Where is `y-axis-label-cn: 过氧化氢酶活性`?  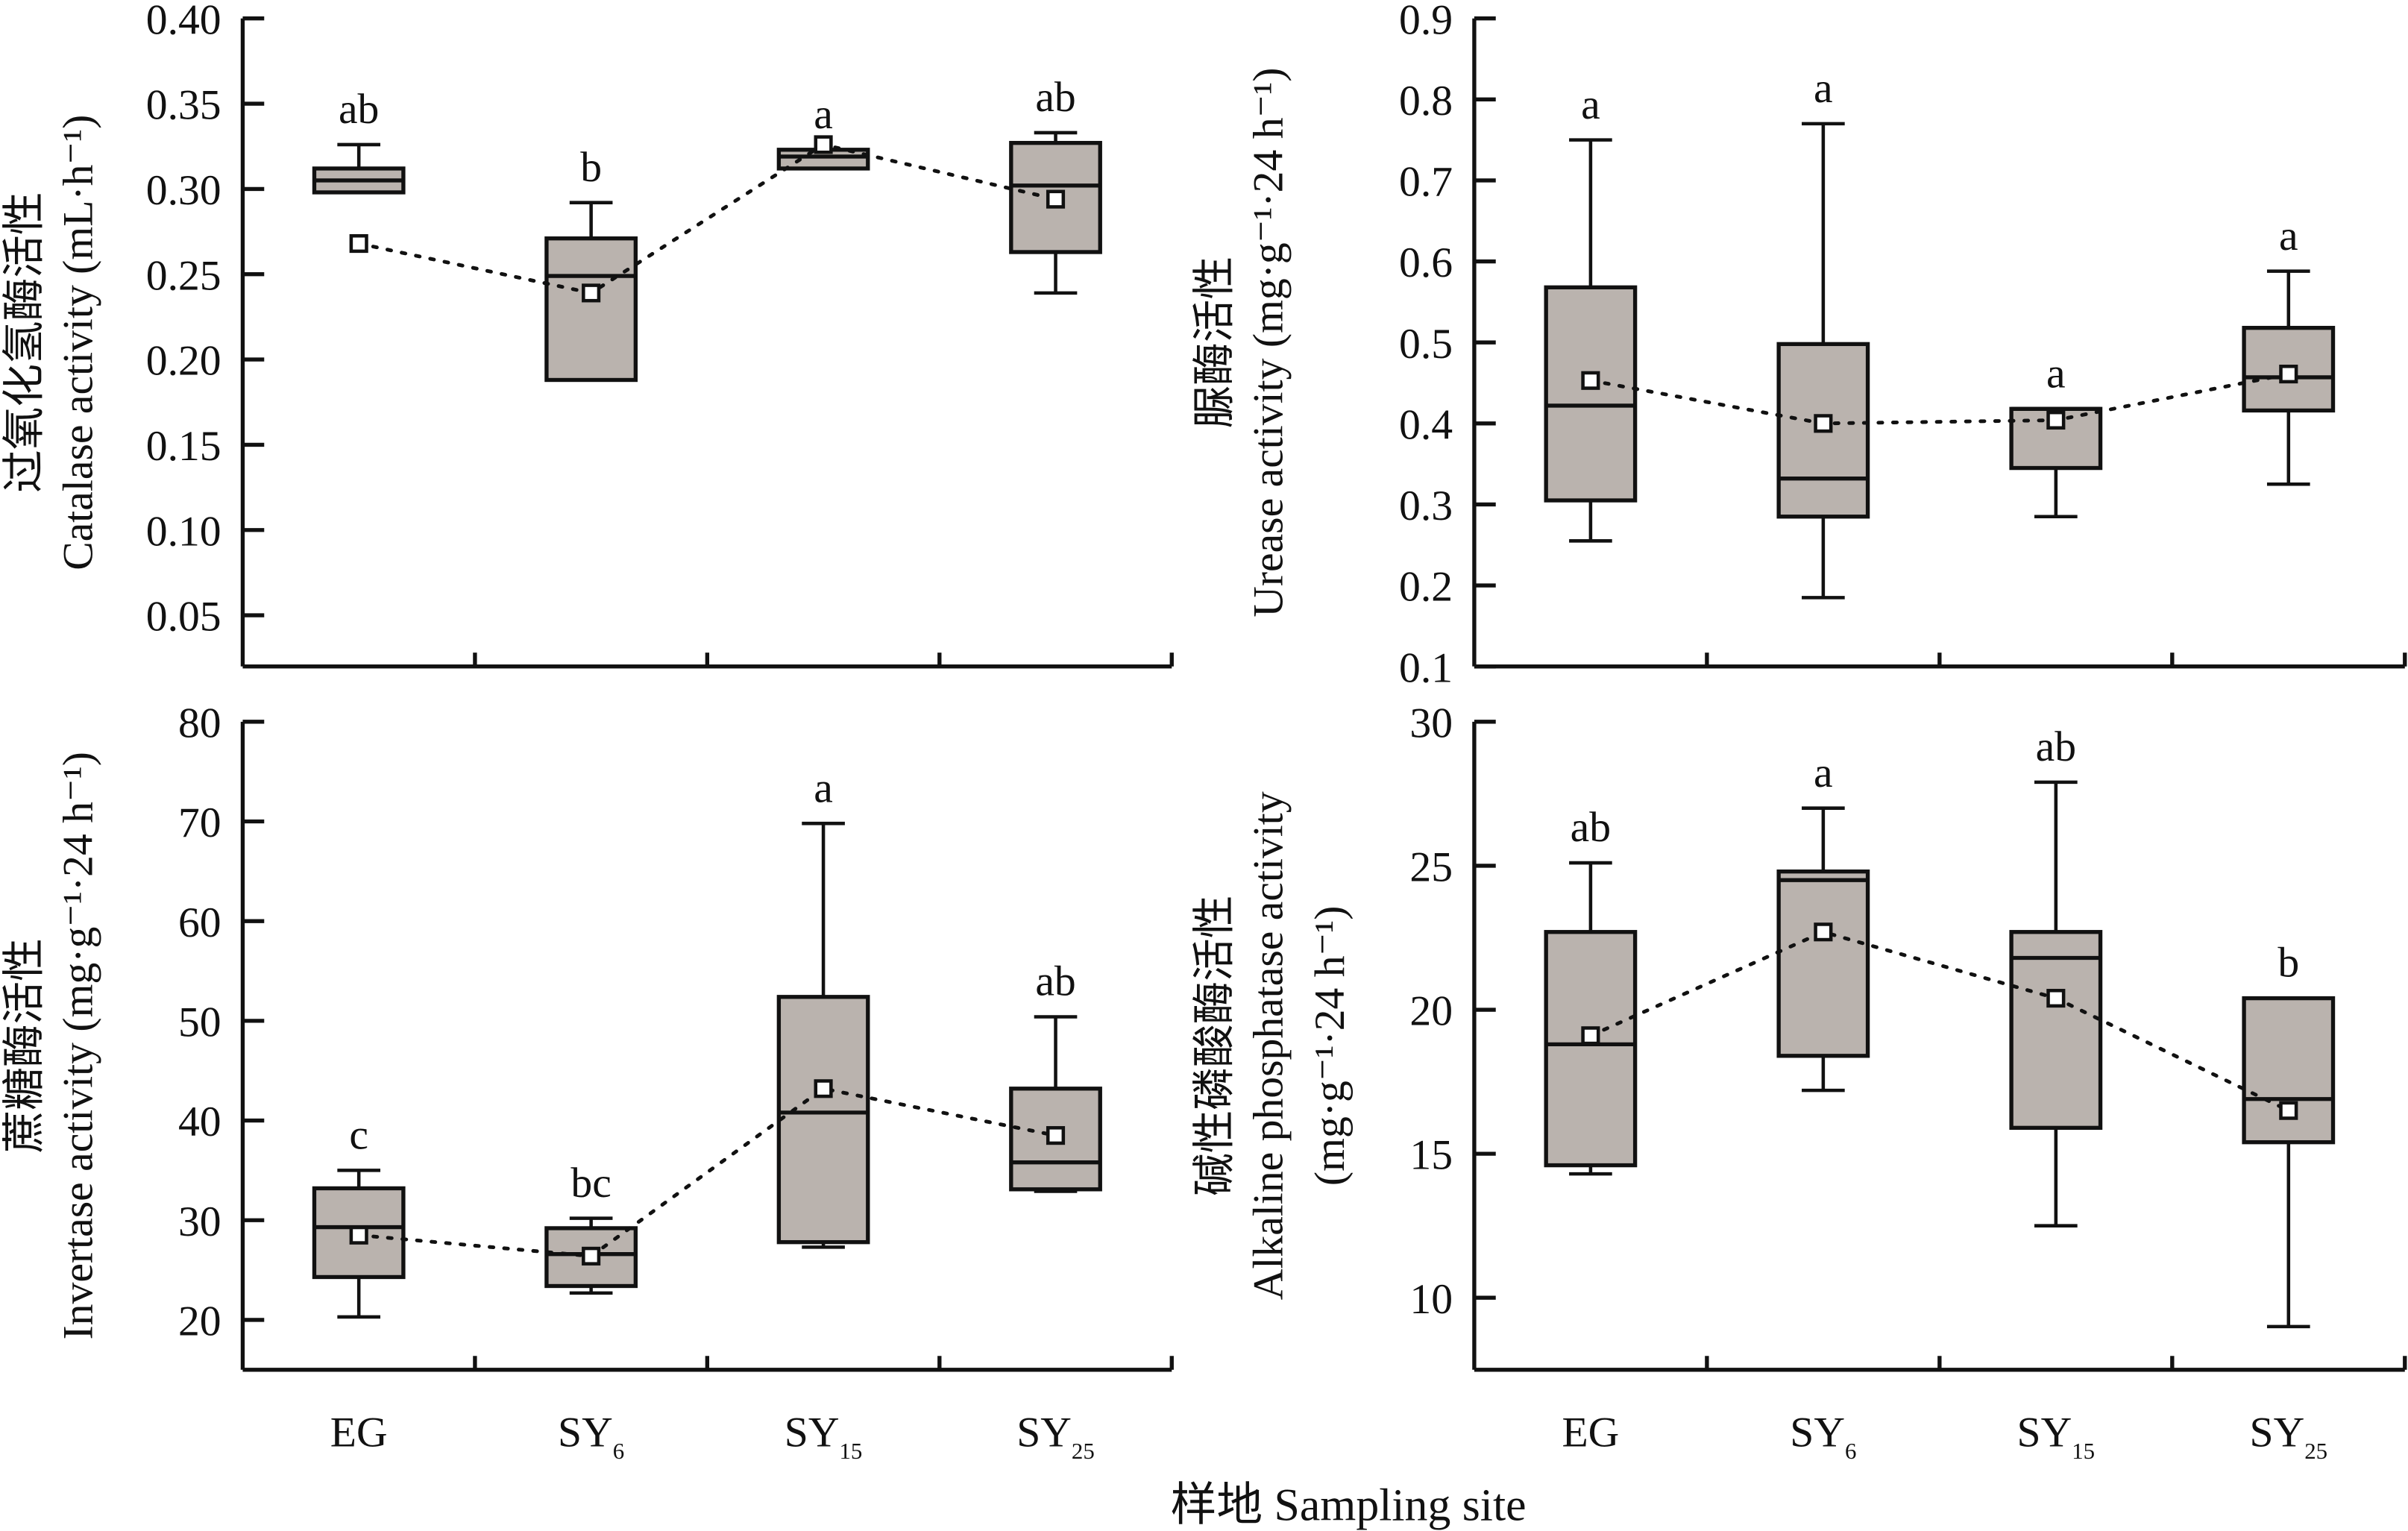
y-axis-label-cn: 过氧化氢酶活性 is located at coordinates (24, 342).